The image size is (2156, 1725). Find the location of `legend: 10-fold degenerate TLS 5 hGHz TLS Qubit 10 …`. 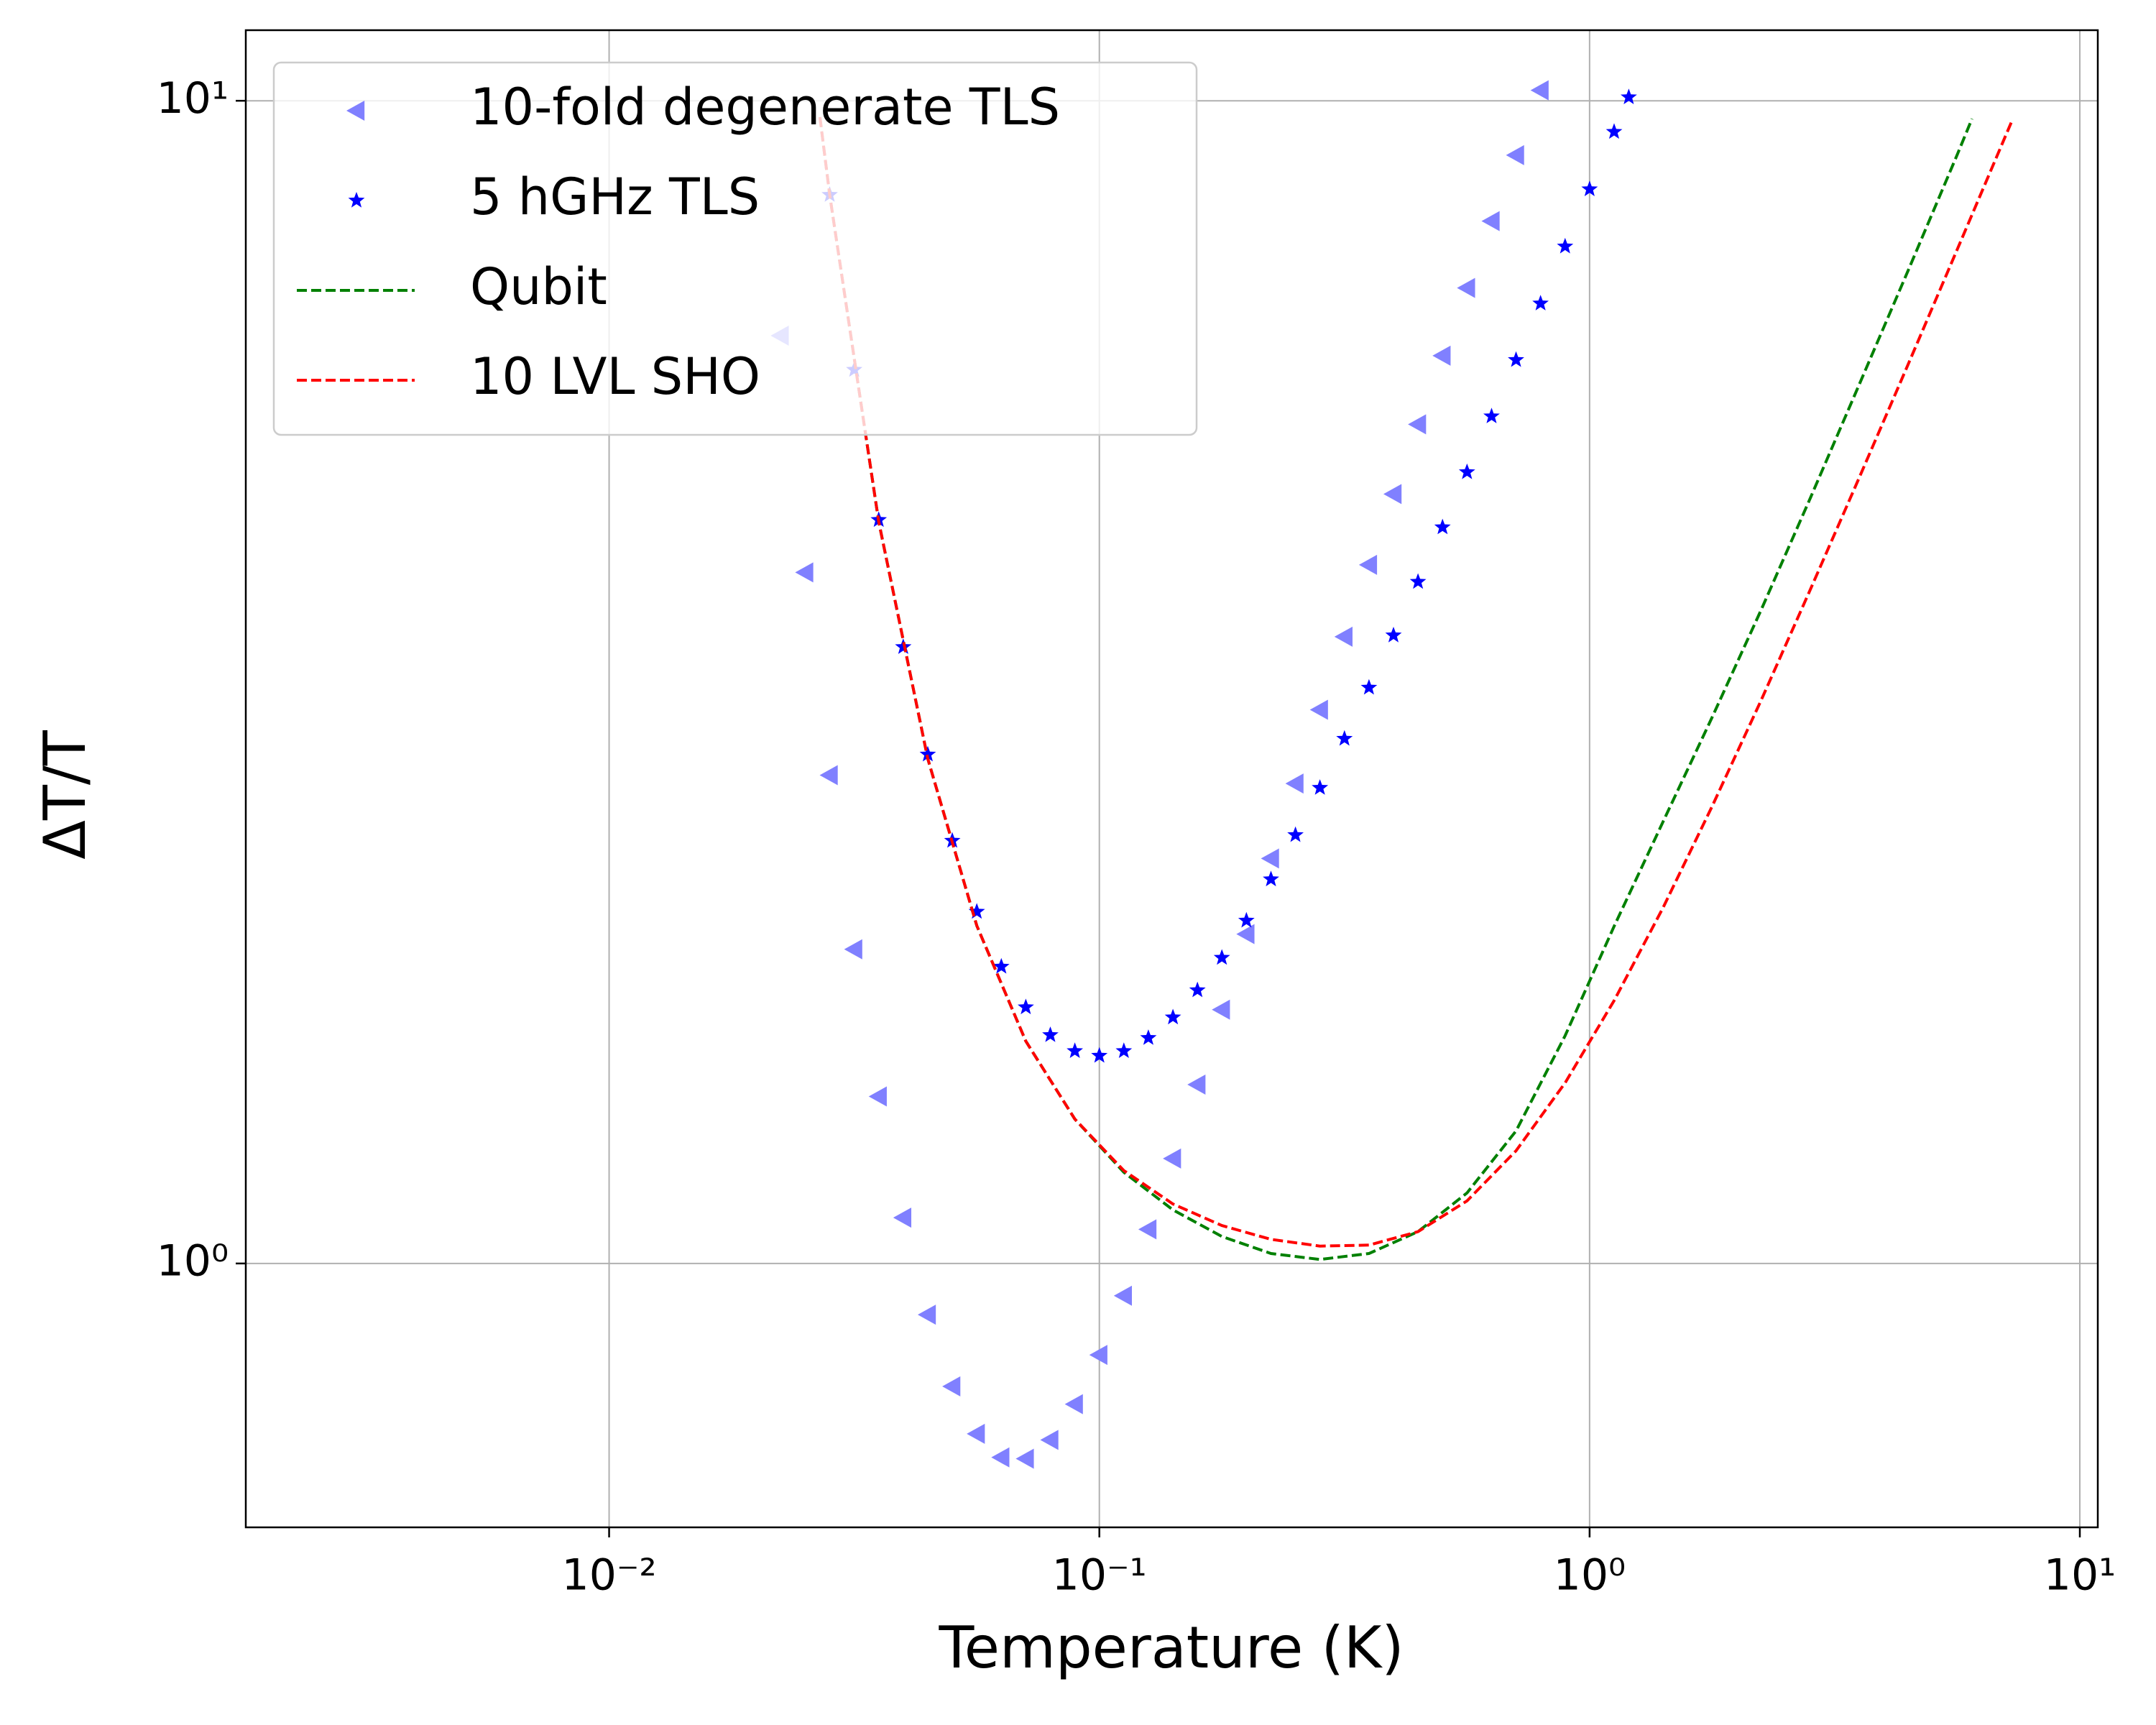

legend: 10-fold degenerate TLS 5 hGHz TLS Qubit 10 … is located at coordinates (735, 248).